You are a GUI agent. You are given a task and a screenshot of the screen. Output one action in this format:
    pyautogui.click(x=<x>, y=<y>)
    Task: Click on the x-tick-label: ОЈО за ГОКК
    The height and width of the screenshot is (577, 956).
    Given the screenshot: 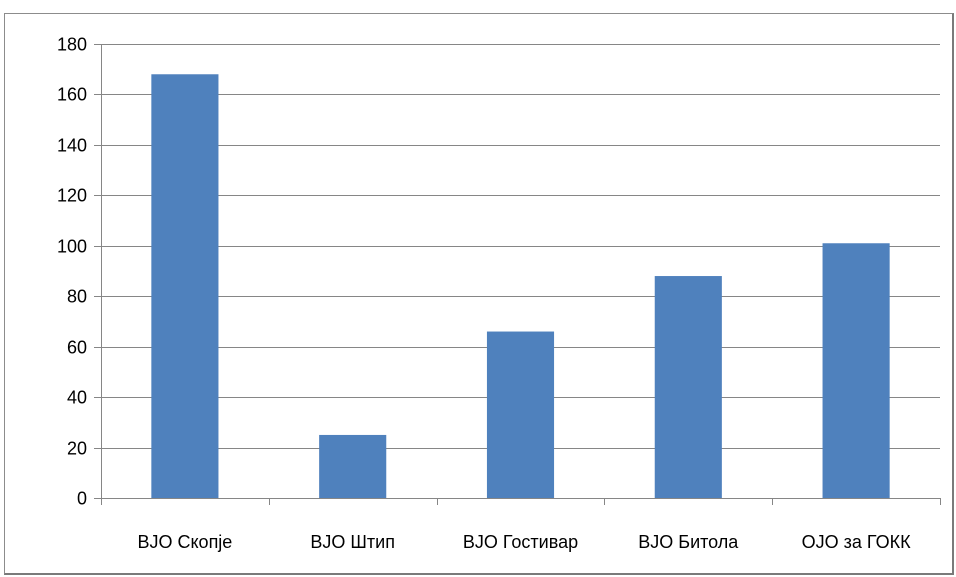 What is the action you would take?
    pyautogui.click(x=856, y=542)
    